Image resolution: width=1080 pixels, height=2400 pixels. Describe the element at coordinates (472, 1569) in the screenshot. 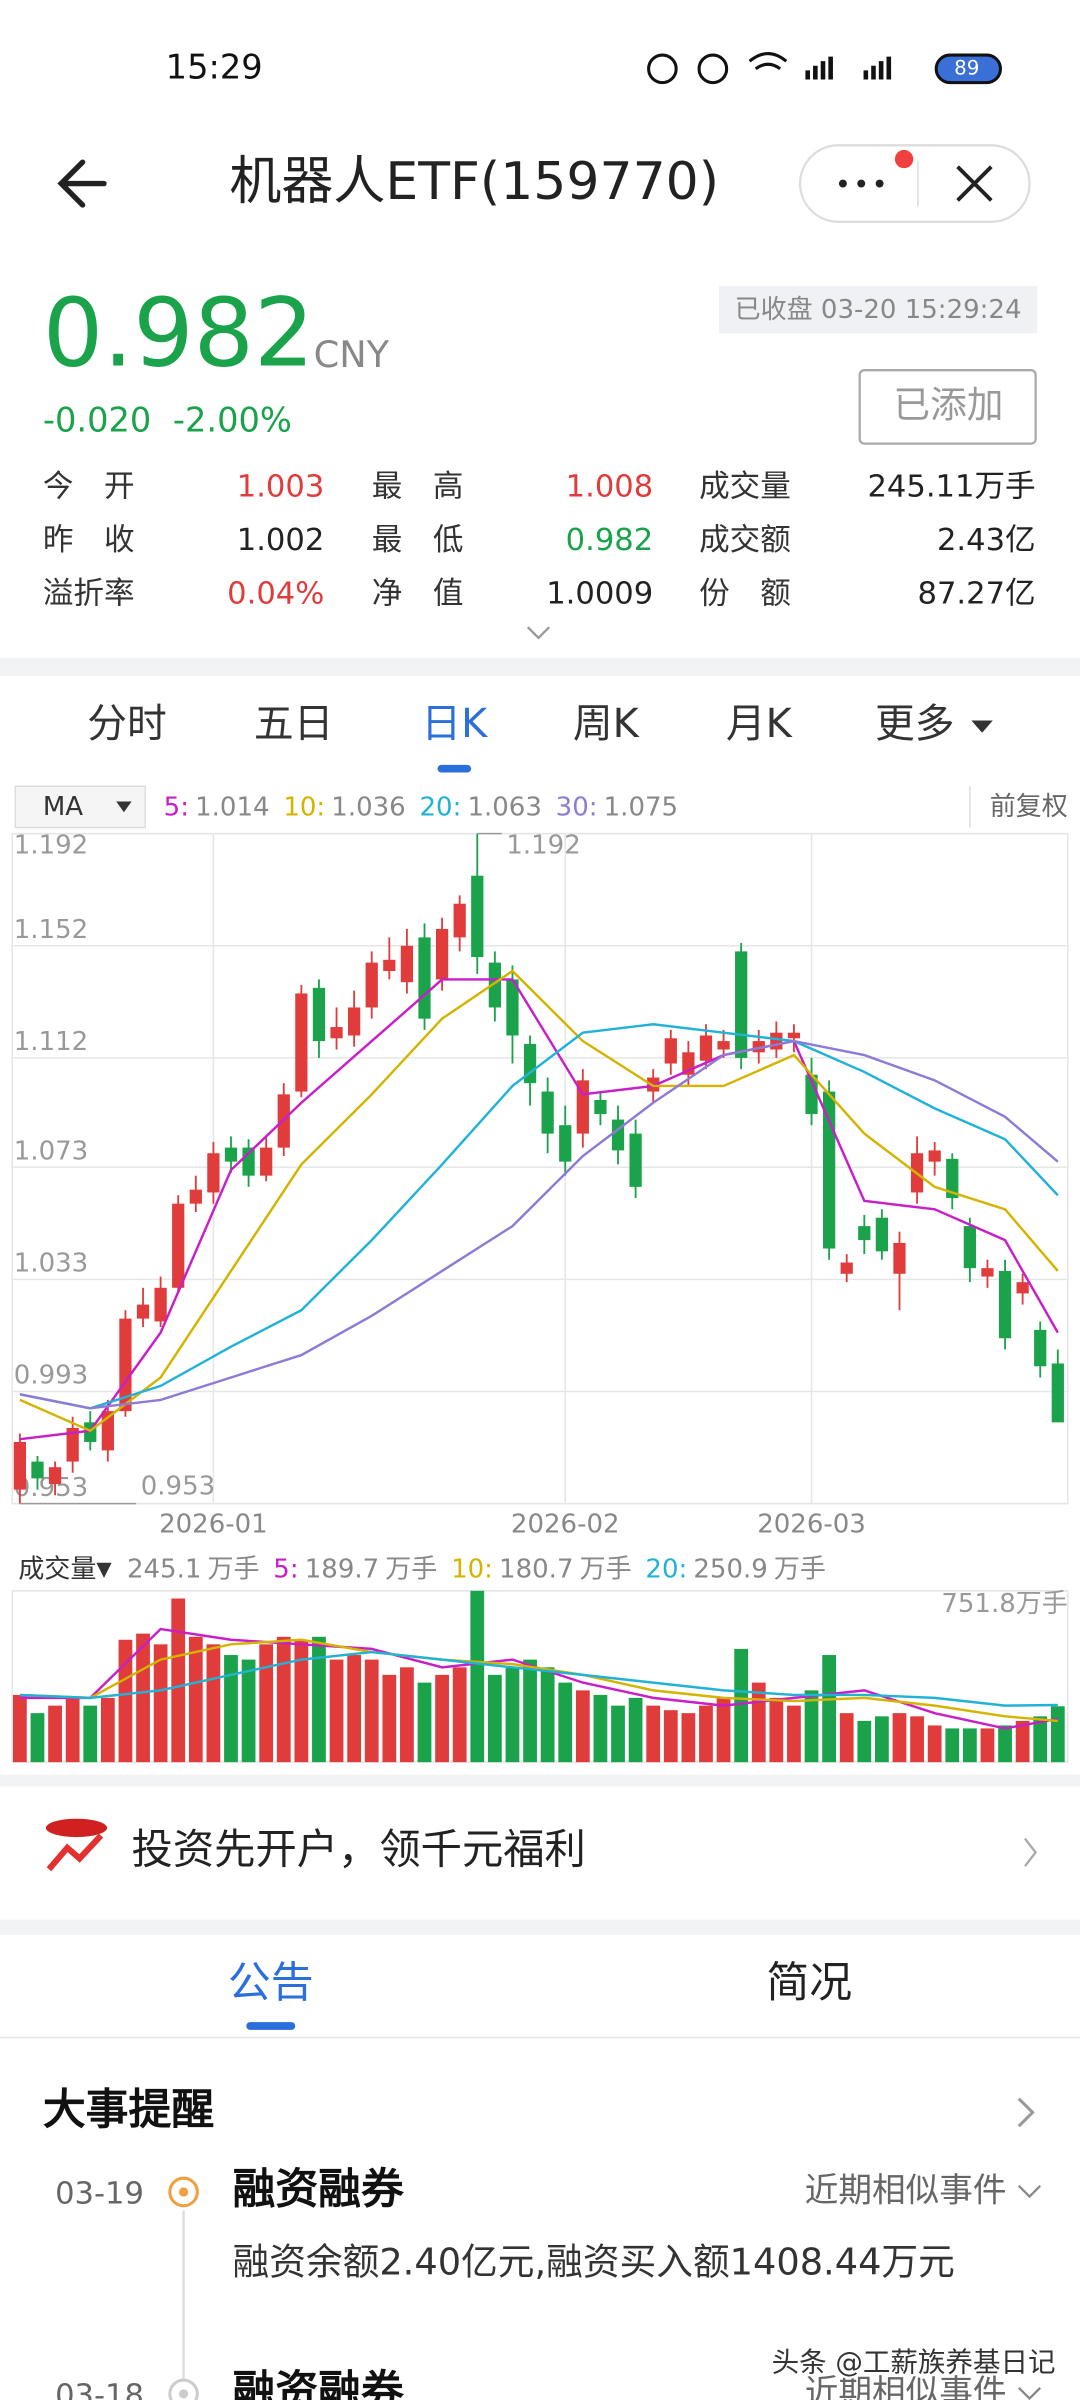

I see `legend-name: 10:` at that location.